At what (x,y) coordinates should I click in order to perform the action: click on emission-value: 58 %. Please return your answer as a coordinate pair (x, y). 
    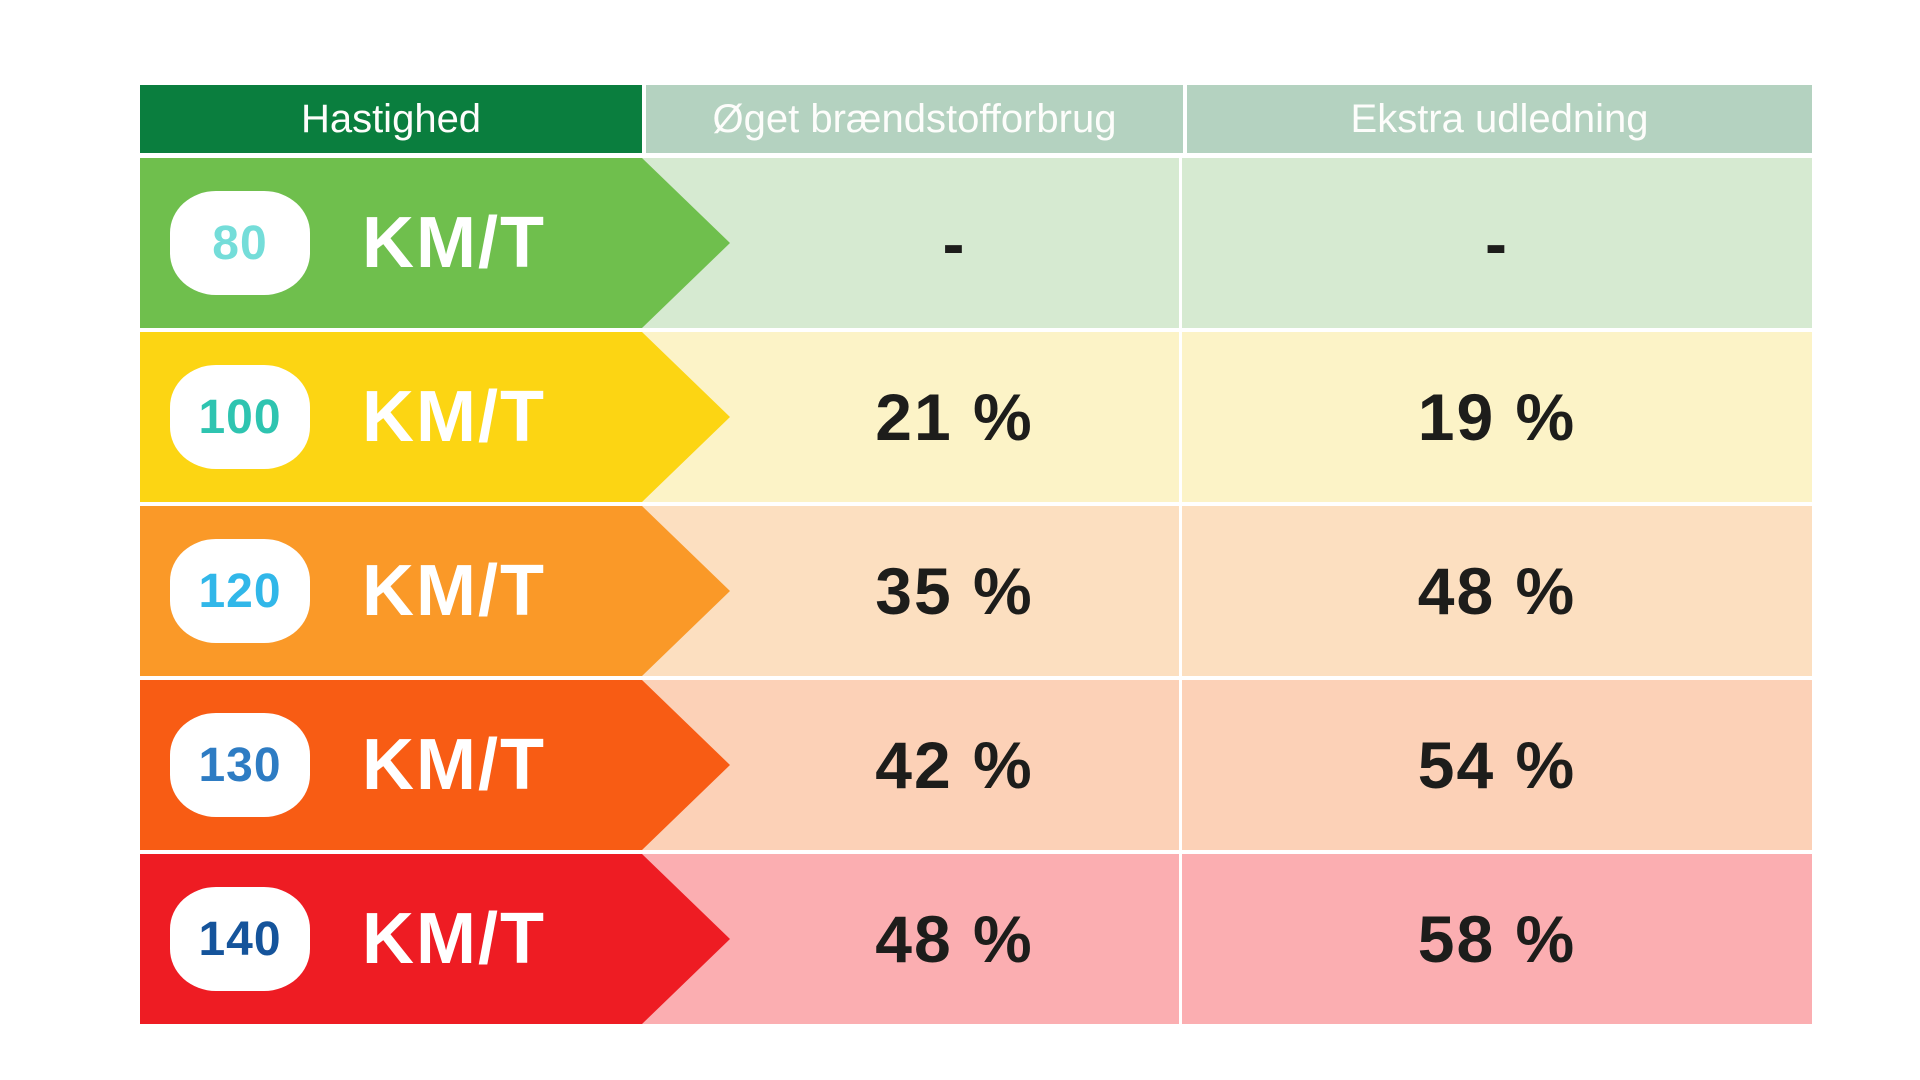
    Looking at the image, I should click on (1497, 939).